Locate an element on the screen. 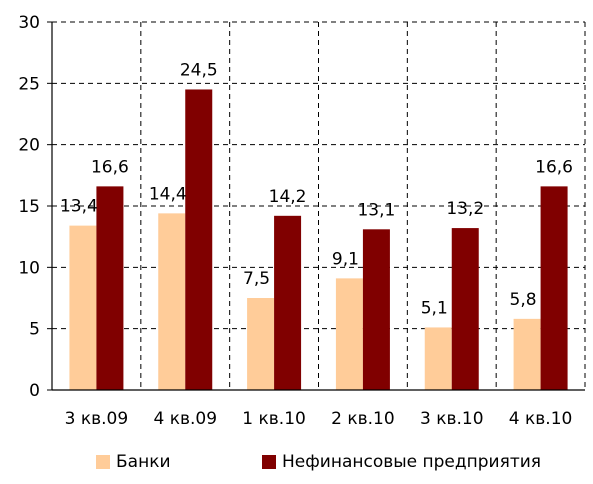 This screenshot has width=593, height=484. data-label-banks: 5,1 is located at coordinates (434, 308).